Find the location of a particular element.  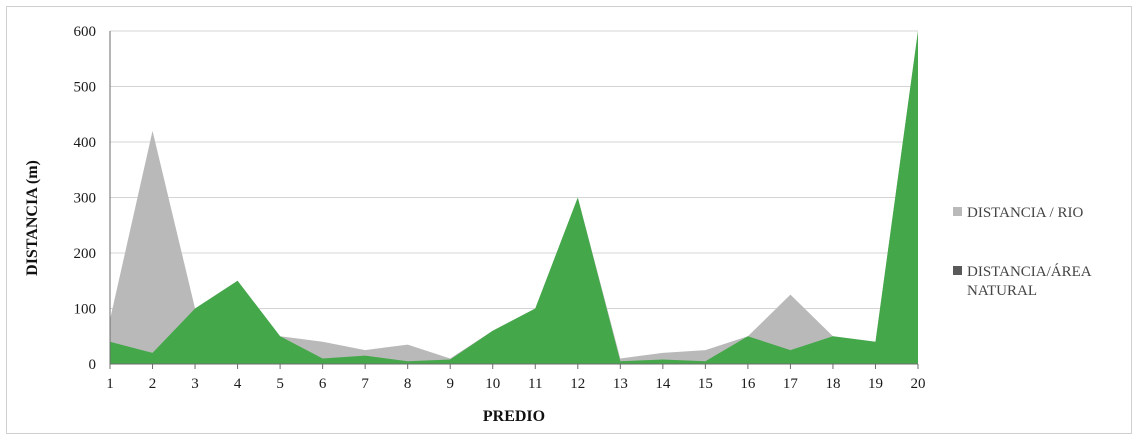

x-tick-labels: 1 2 3 4 5 6 7 8 9 10 11 12 13 14 15 16 17 18 19 20 is located at coordinates (515, 384).